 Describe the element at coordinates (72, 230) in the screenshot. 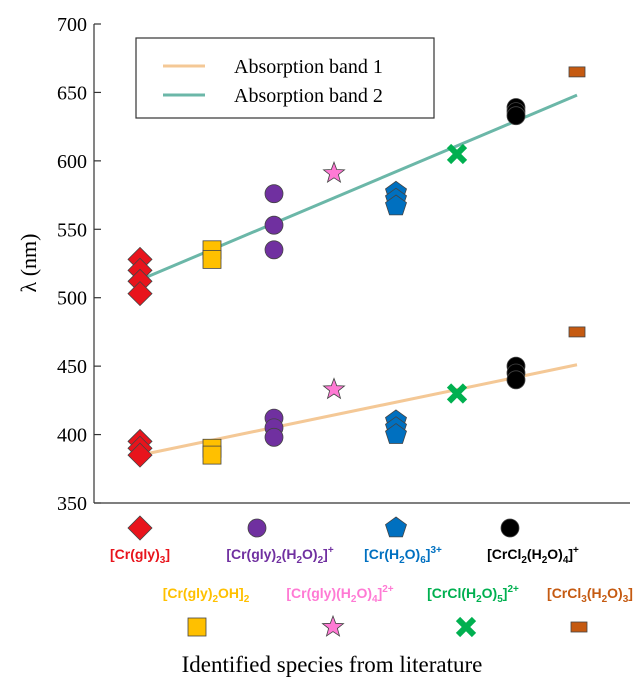

I see `y-tick-label: 550` at that location.